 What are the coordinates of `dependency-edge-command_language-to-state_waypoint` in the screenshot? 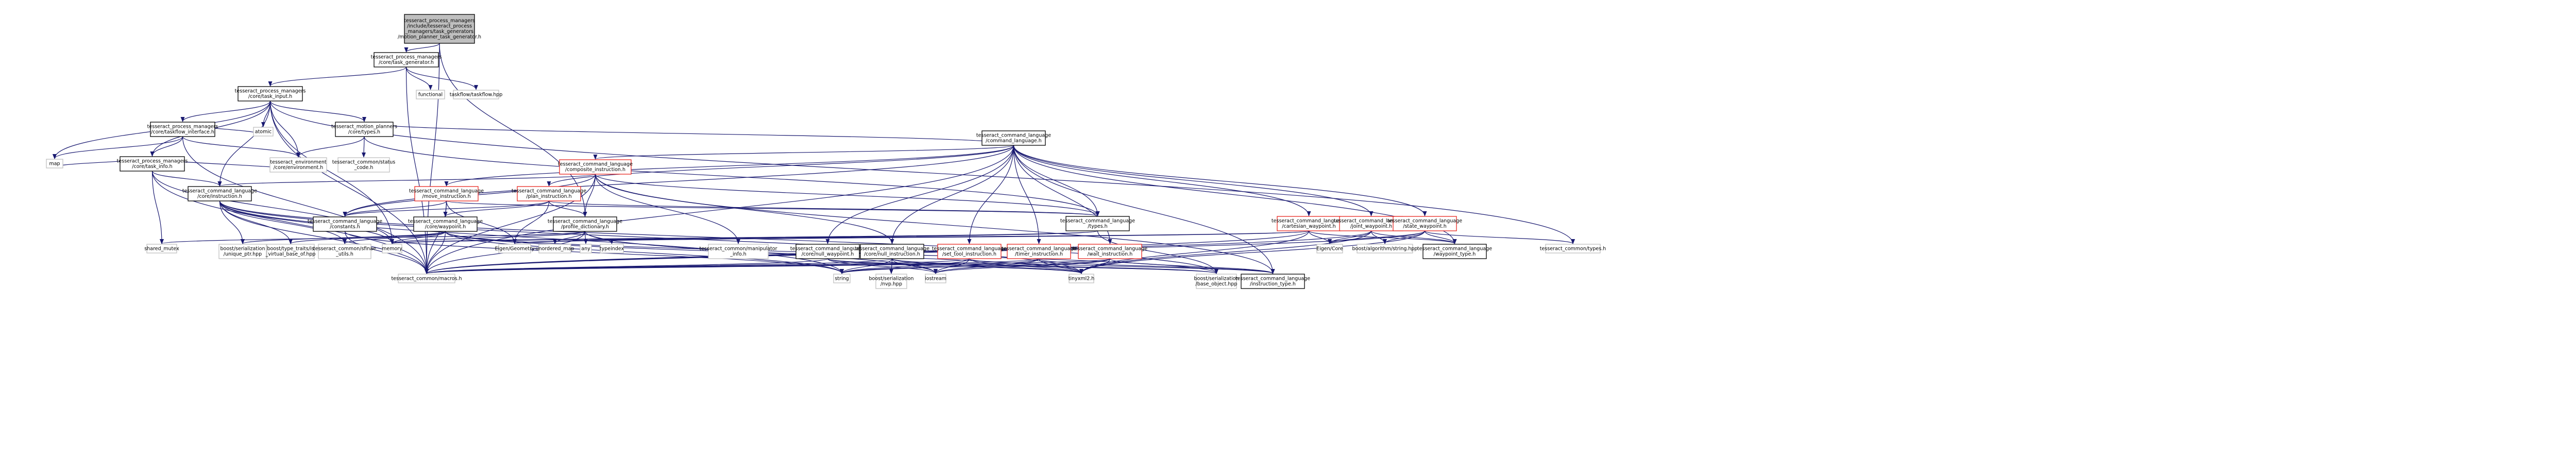 It's located at (1220, 180).